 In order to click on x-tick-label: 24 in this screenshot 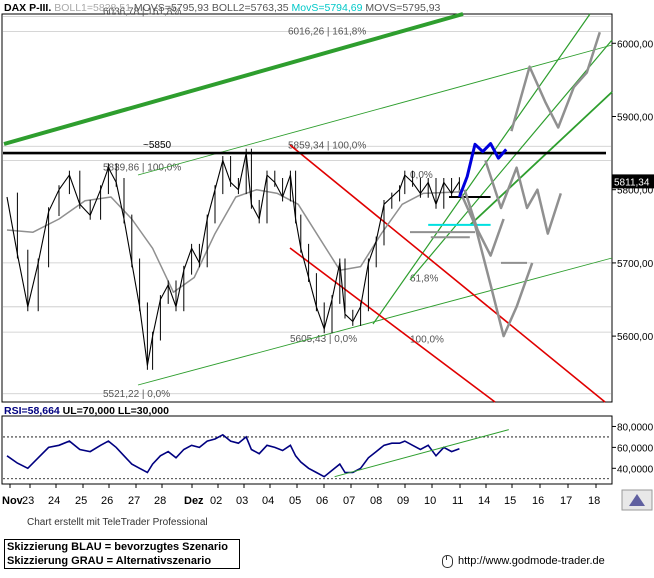, I will do `click(54, 501)`.